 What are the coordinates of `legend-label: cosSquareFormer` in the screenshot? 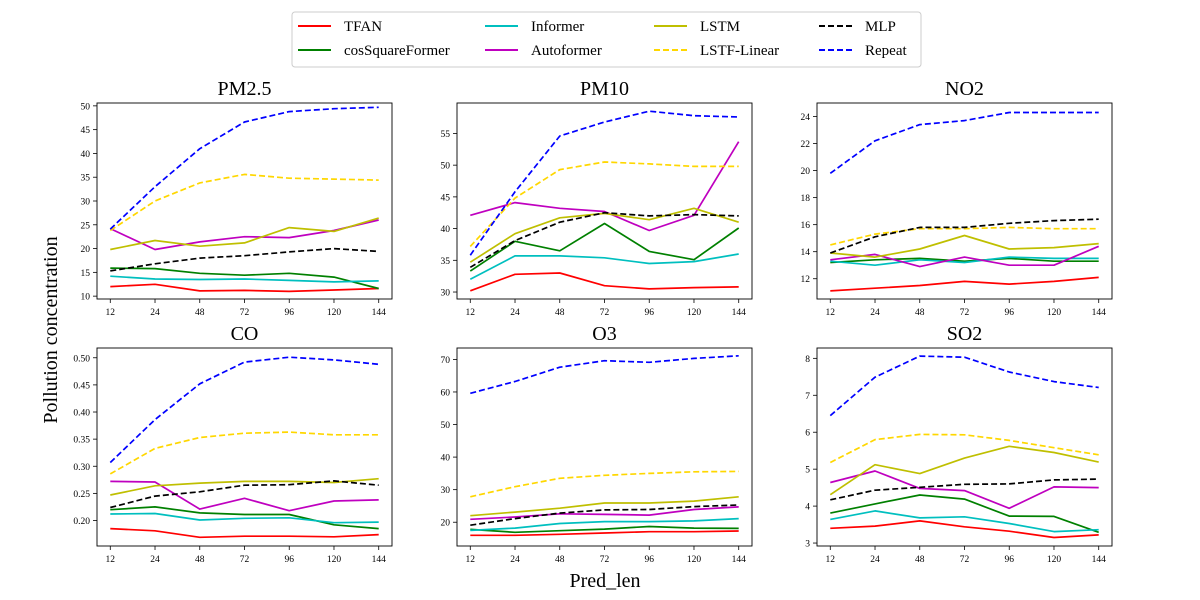 It's located at (397, 51).